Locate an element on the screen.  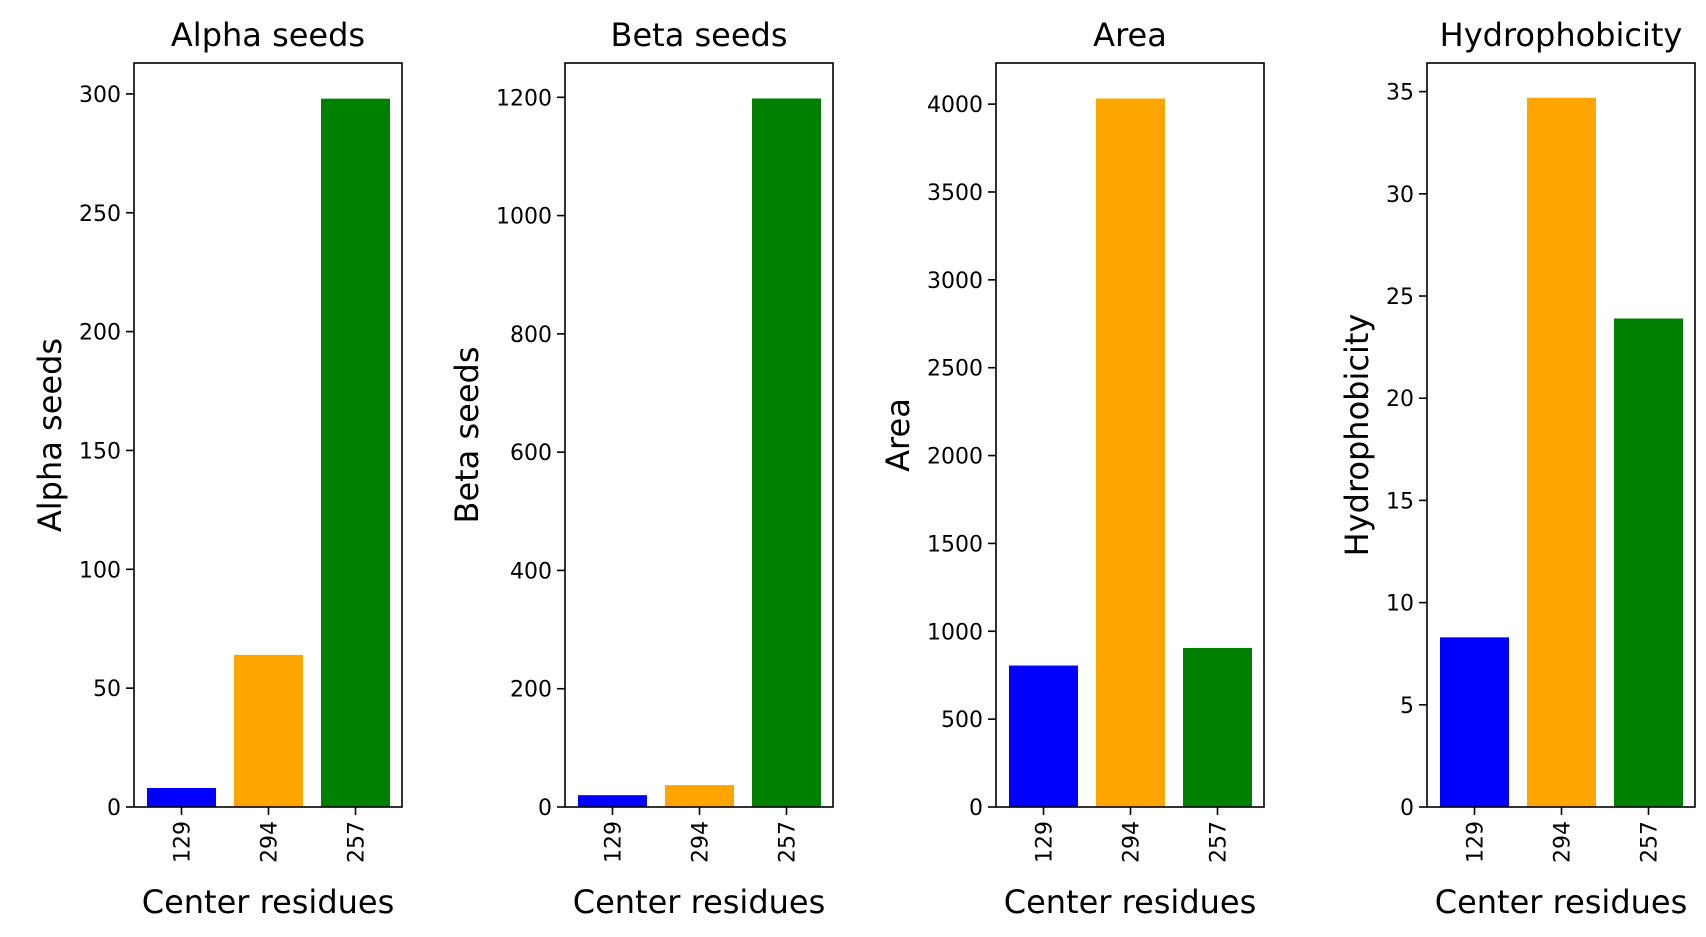
beta-seeds-y-tick-label-1200: 1200 is located at coordinates (524, 98).